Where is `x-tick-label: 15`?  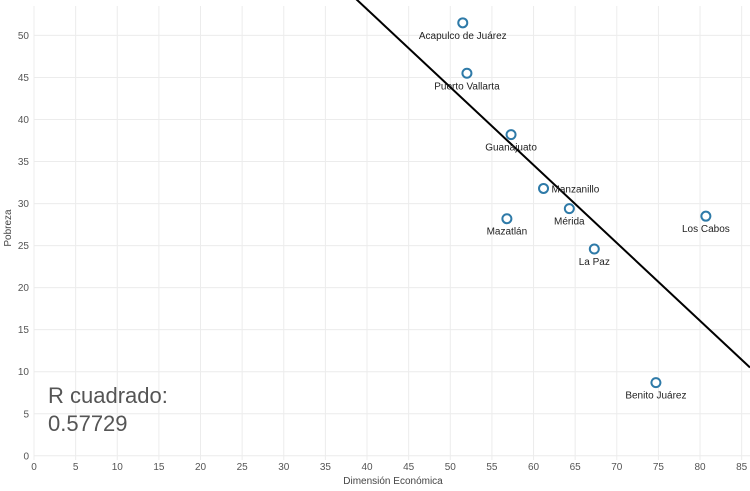 x-tick-label: 15 is located at coordinates (159, 467).